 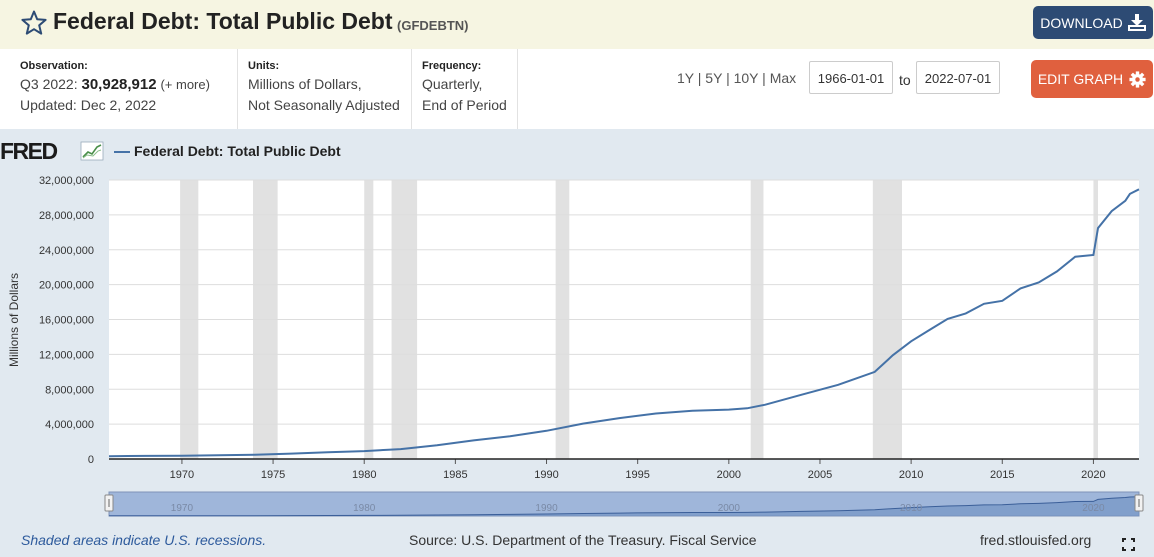 I want to click on edit-graph-button: EDIT GRAPH, so click(x=1092, y=79).